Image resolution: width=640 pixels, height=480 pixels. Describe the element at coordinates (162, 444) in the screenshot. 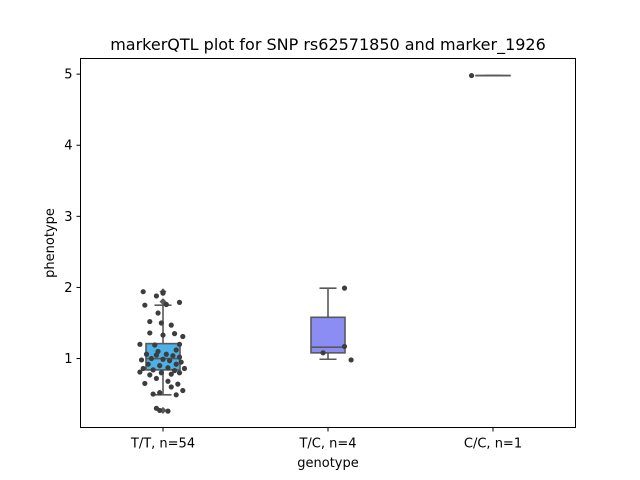

I see `x-tick-label: T/T, n=54` at that location.